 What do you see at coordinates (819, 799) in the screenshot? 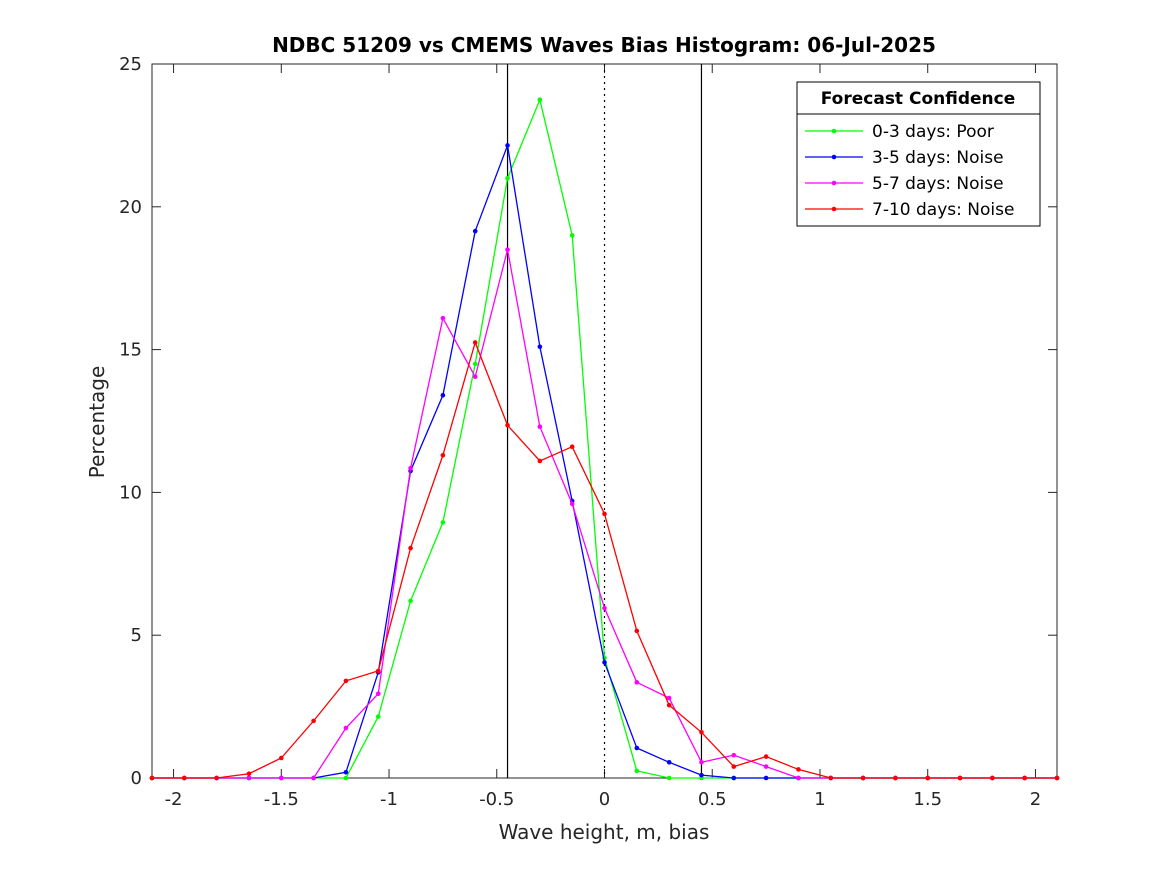
I see `x-tick-label: 1` at bounding box center [819, 799].